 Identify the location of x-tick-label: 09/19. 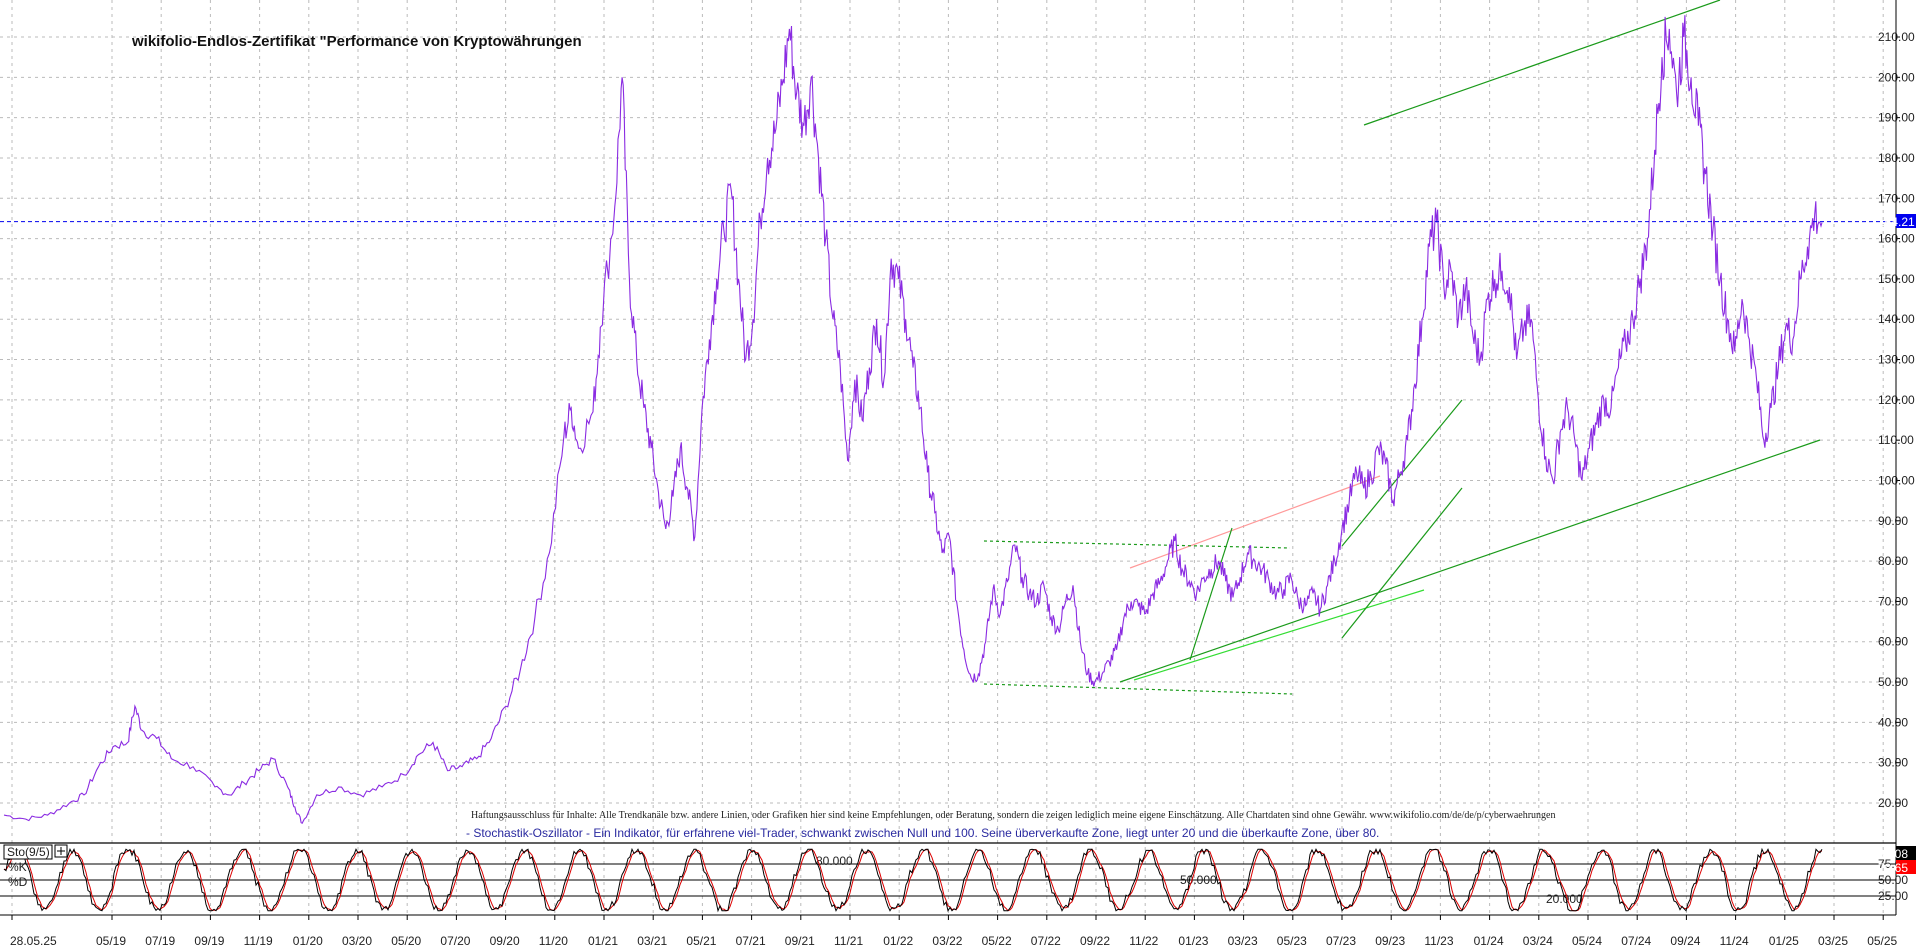
(209, 941).